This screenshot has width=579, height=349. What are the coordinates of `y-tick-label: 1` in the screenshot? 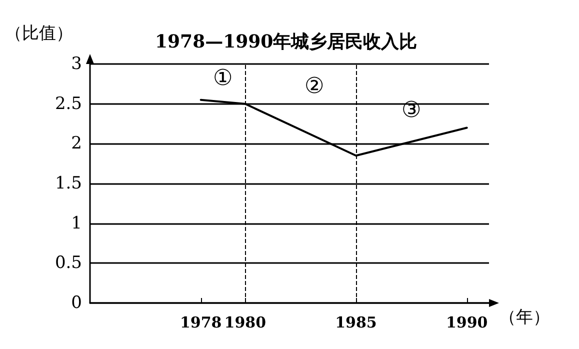 It's located at (76, 223).